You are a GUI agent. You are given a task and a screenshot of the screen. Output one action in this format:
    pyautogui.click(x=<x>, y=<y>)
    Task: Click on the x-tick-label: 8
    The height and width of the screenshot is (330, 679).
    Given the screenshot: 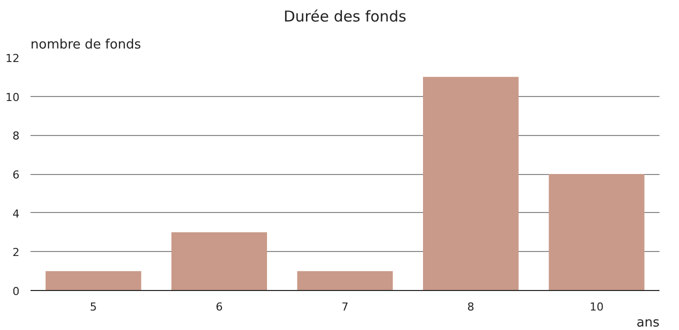 What is the action you would take?
    pyautogui.click(x=470, y=307)
    